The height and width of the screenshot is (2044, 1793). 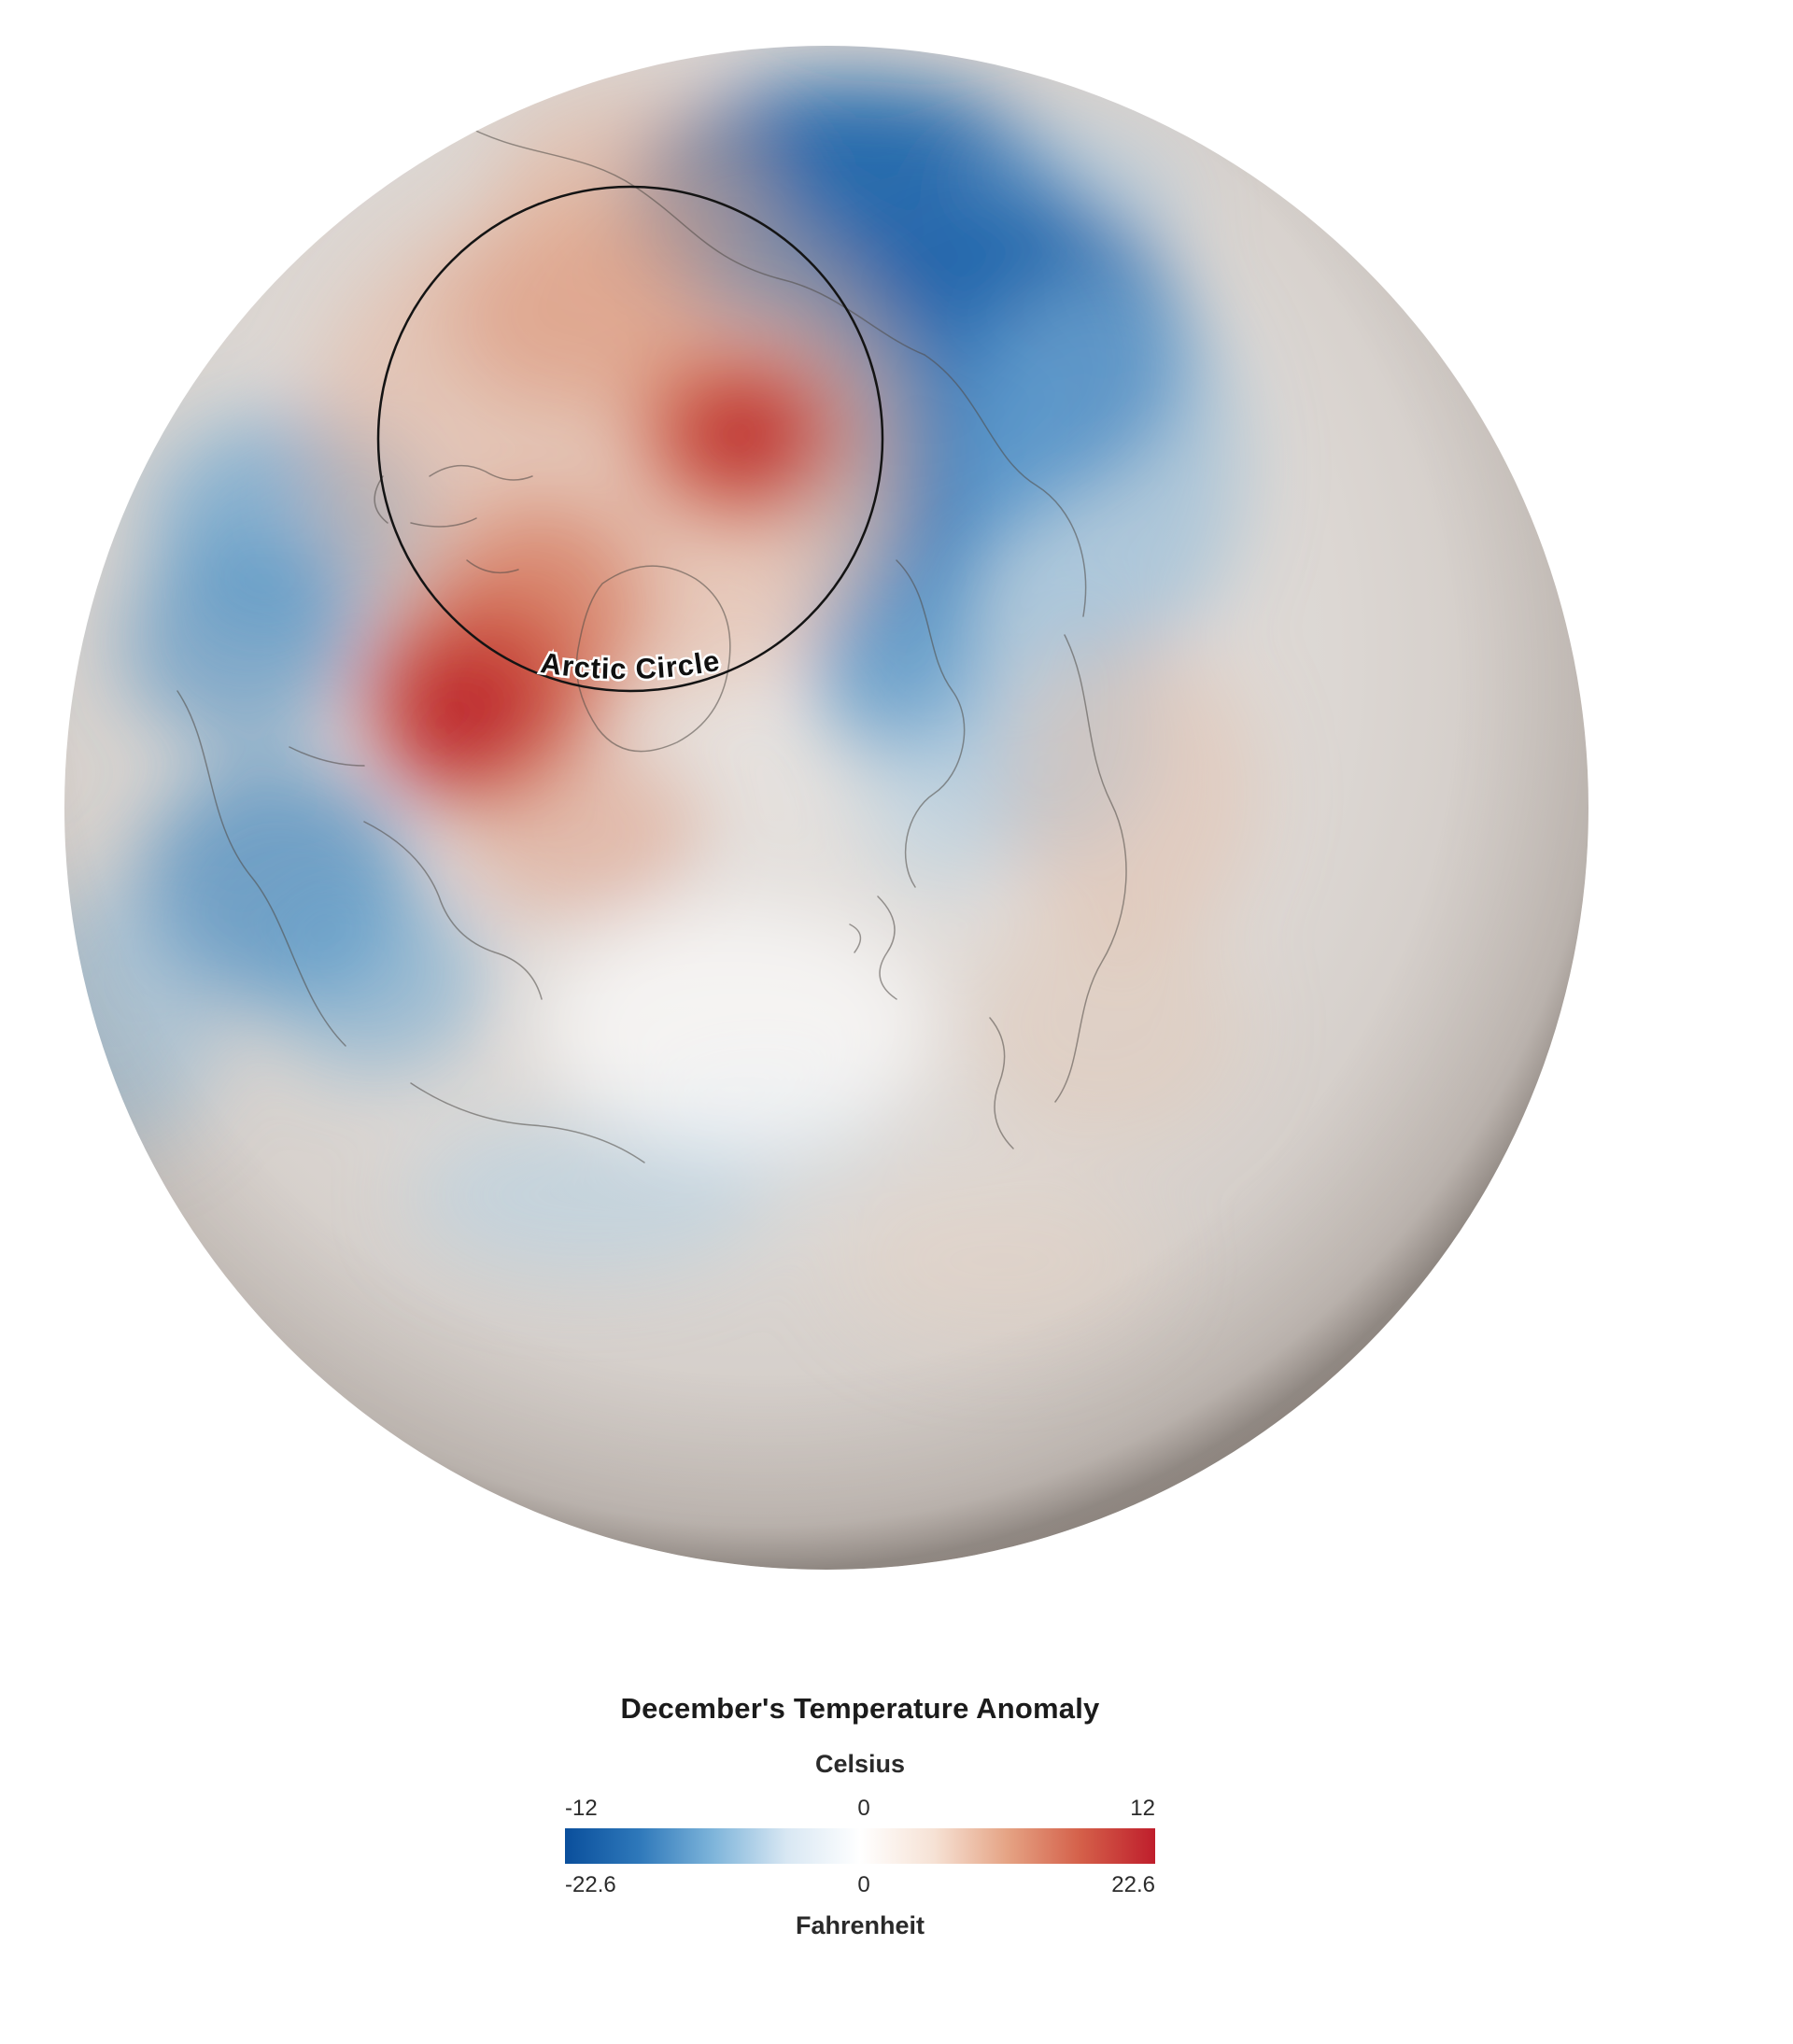 I want to click on fahrenheit-tick-max: 22.6, so click(x=1133, y=1884).